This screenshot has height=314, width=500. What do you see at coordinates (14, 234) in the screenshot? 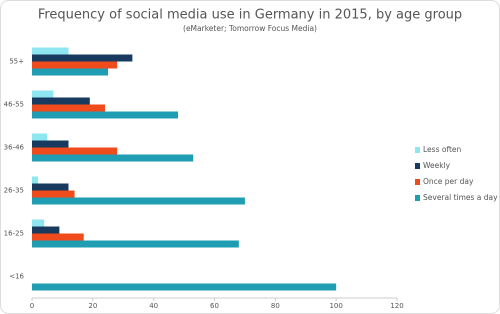
I see `y-tick-label: 16-25` at bounding box center [14, 234].